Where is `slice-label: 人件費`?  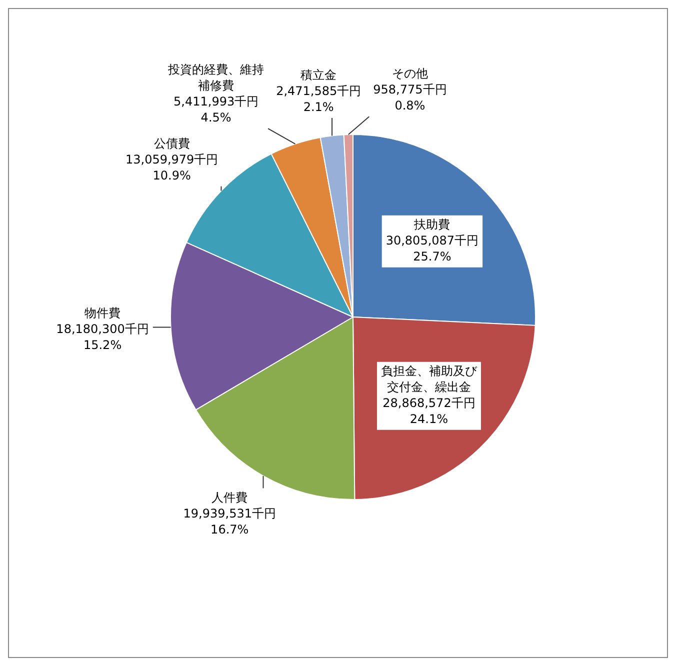
slice-label: 人件費 is located at coordinates (230, 497).